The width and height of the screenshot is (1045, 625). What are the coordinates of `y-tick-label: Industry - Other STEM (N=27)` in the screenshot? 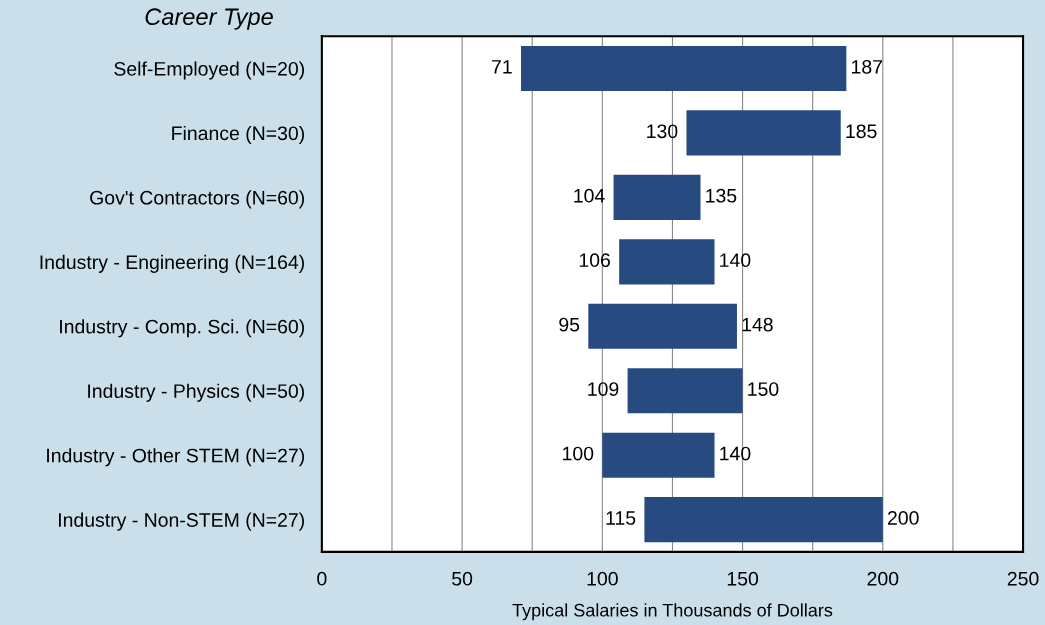 It's located at (175, 457).